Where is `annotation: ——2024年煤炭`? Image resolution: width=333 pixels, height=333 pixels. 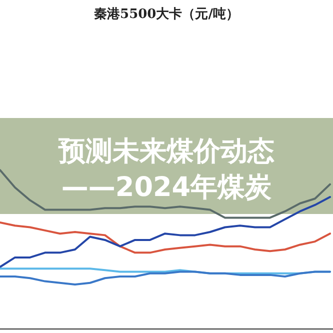 annotation: ——2024年煤炭 is located at coordinates (166, 187).